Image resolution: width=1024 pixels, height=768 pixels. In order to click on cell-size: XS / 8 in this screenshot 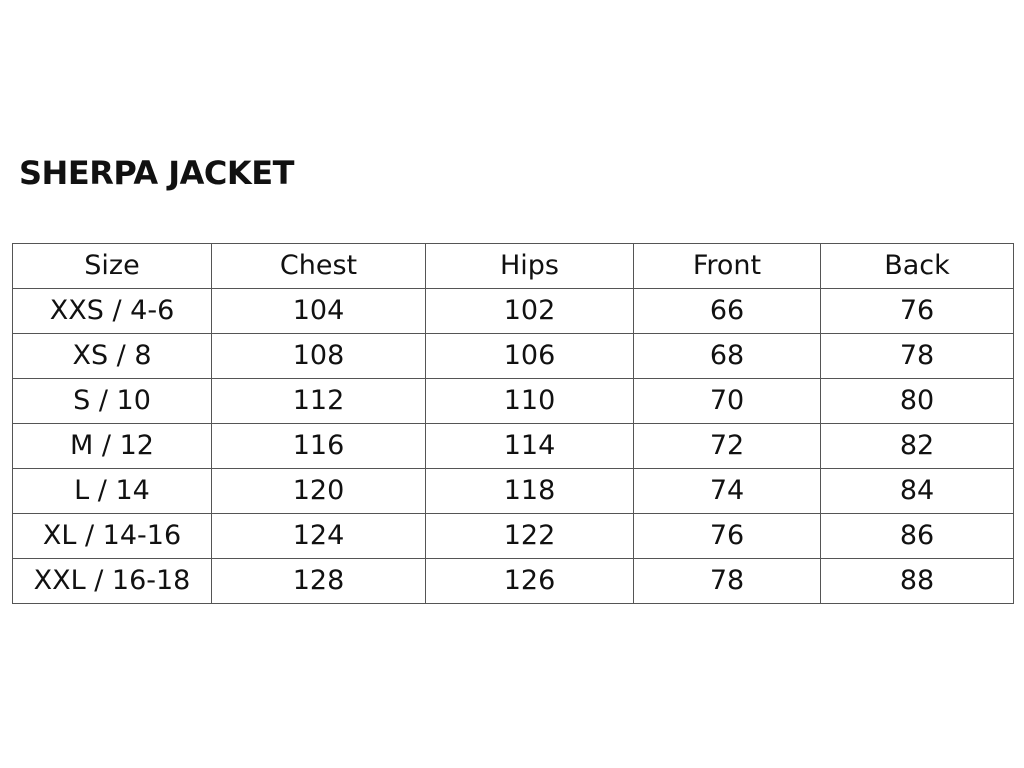, I will do `click(112, 356)`.